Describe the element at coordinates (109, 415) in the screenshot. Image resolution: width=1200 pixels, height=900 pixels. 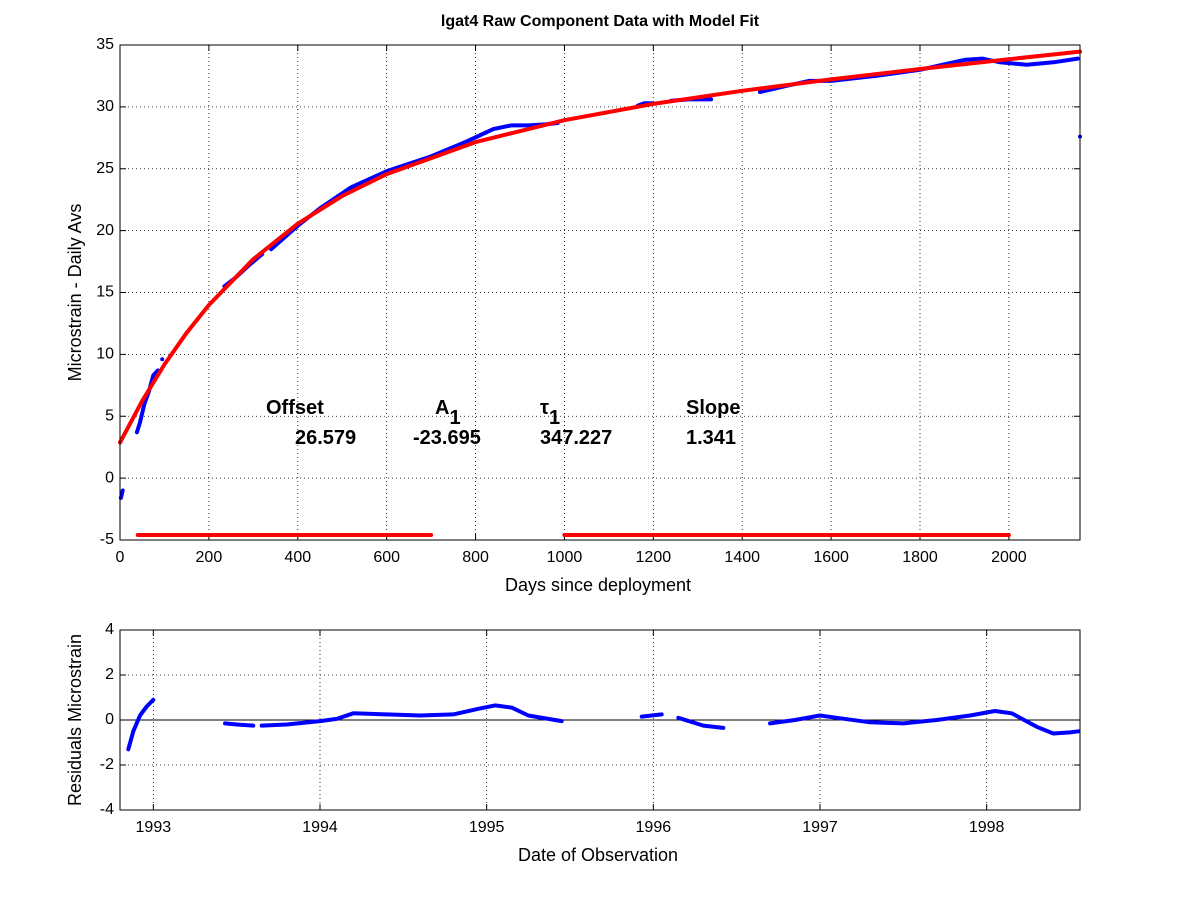
I see `y-tick-label: 5` at that location.